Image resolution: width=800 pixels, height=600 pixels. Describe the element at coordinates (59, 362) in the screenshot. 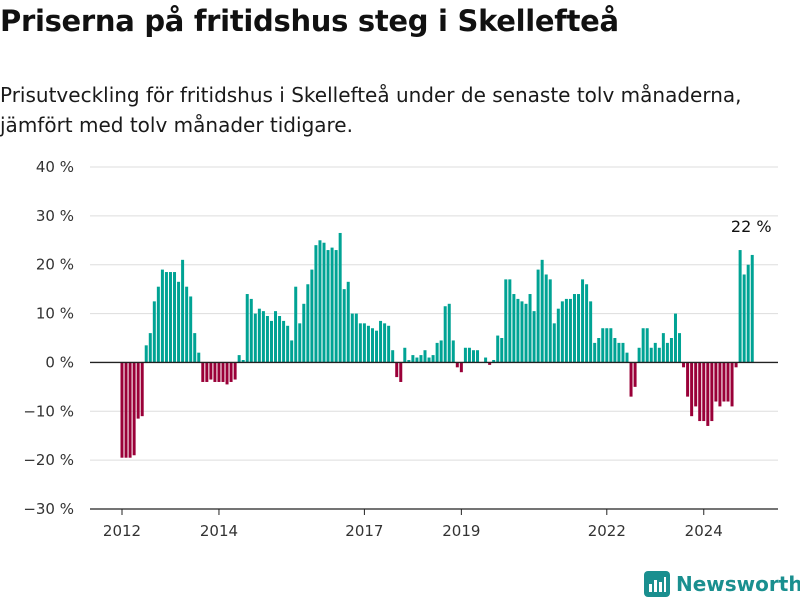

I see `y-tick-label: 0 %` at that location.